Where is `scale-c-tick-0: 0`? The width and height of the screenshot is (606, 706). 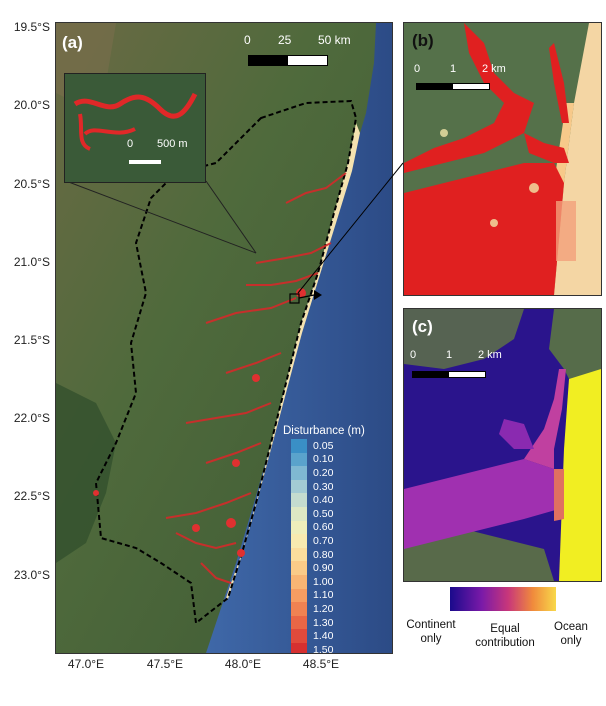 scale-c-tick-0: 0 is located at coordinates (413, 355).